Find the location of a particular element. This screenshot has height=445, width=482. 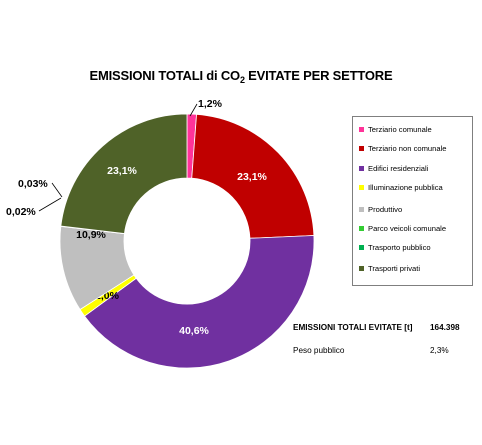

leader-line-trasporto-pubblico is located at coordinates (57, 190).